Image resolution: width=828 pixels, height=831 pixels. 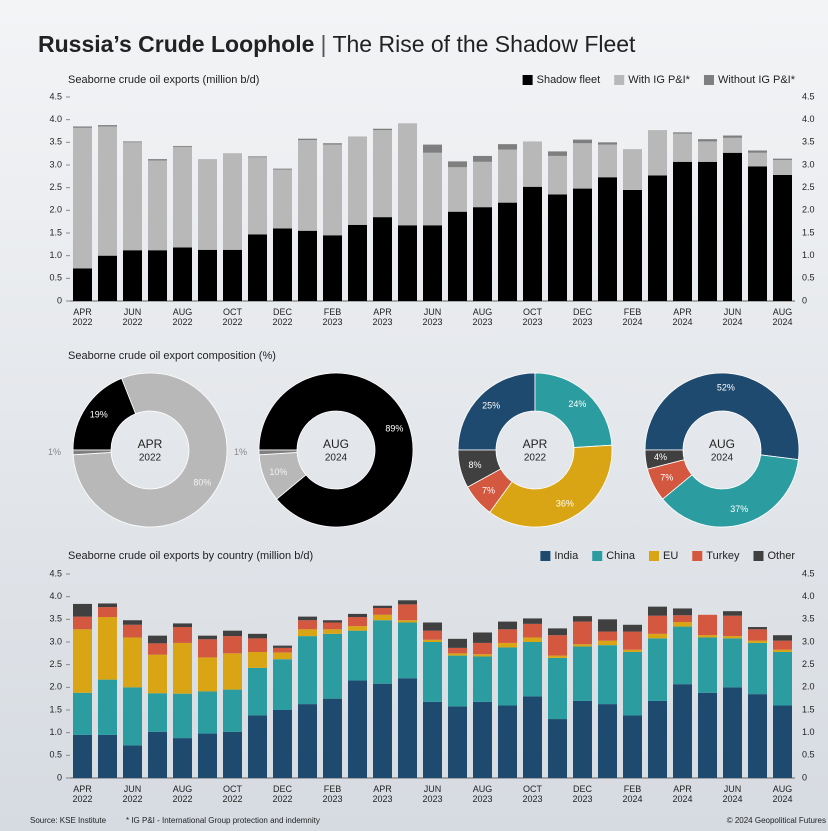 I want to click on y-tick-label: 1.5, so click(x=55, y=232).